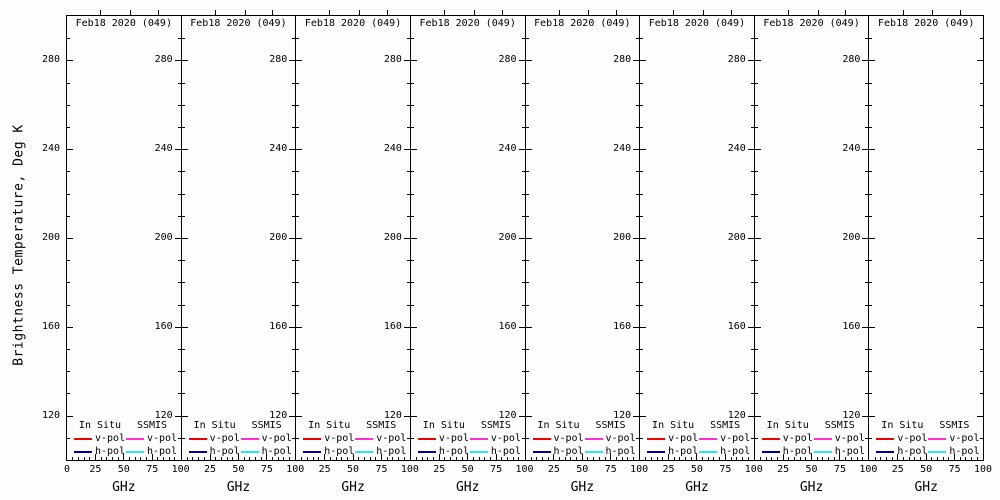  Describe the element at coordinates (50, 148) in the screenshot. I see `margin-ytick-label: 240` at that location.